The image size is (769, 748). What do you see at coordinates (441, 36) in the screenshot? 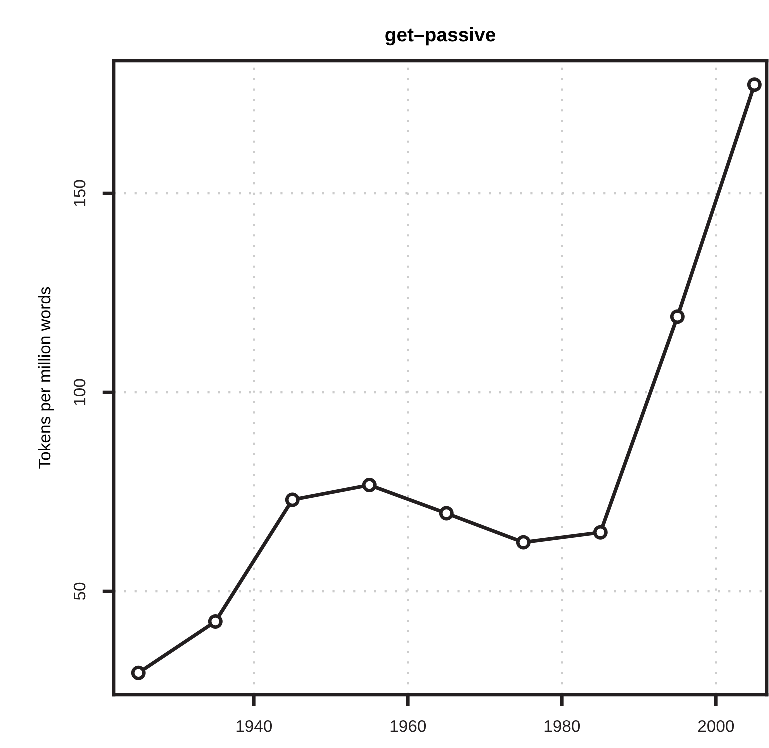
I see `chart-title: get–passive` at bounding box center [441, 36].